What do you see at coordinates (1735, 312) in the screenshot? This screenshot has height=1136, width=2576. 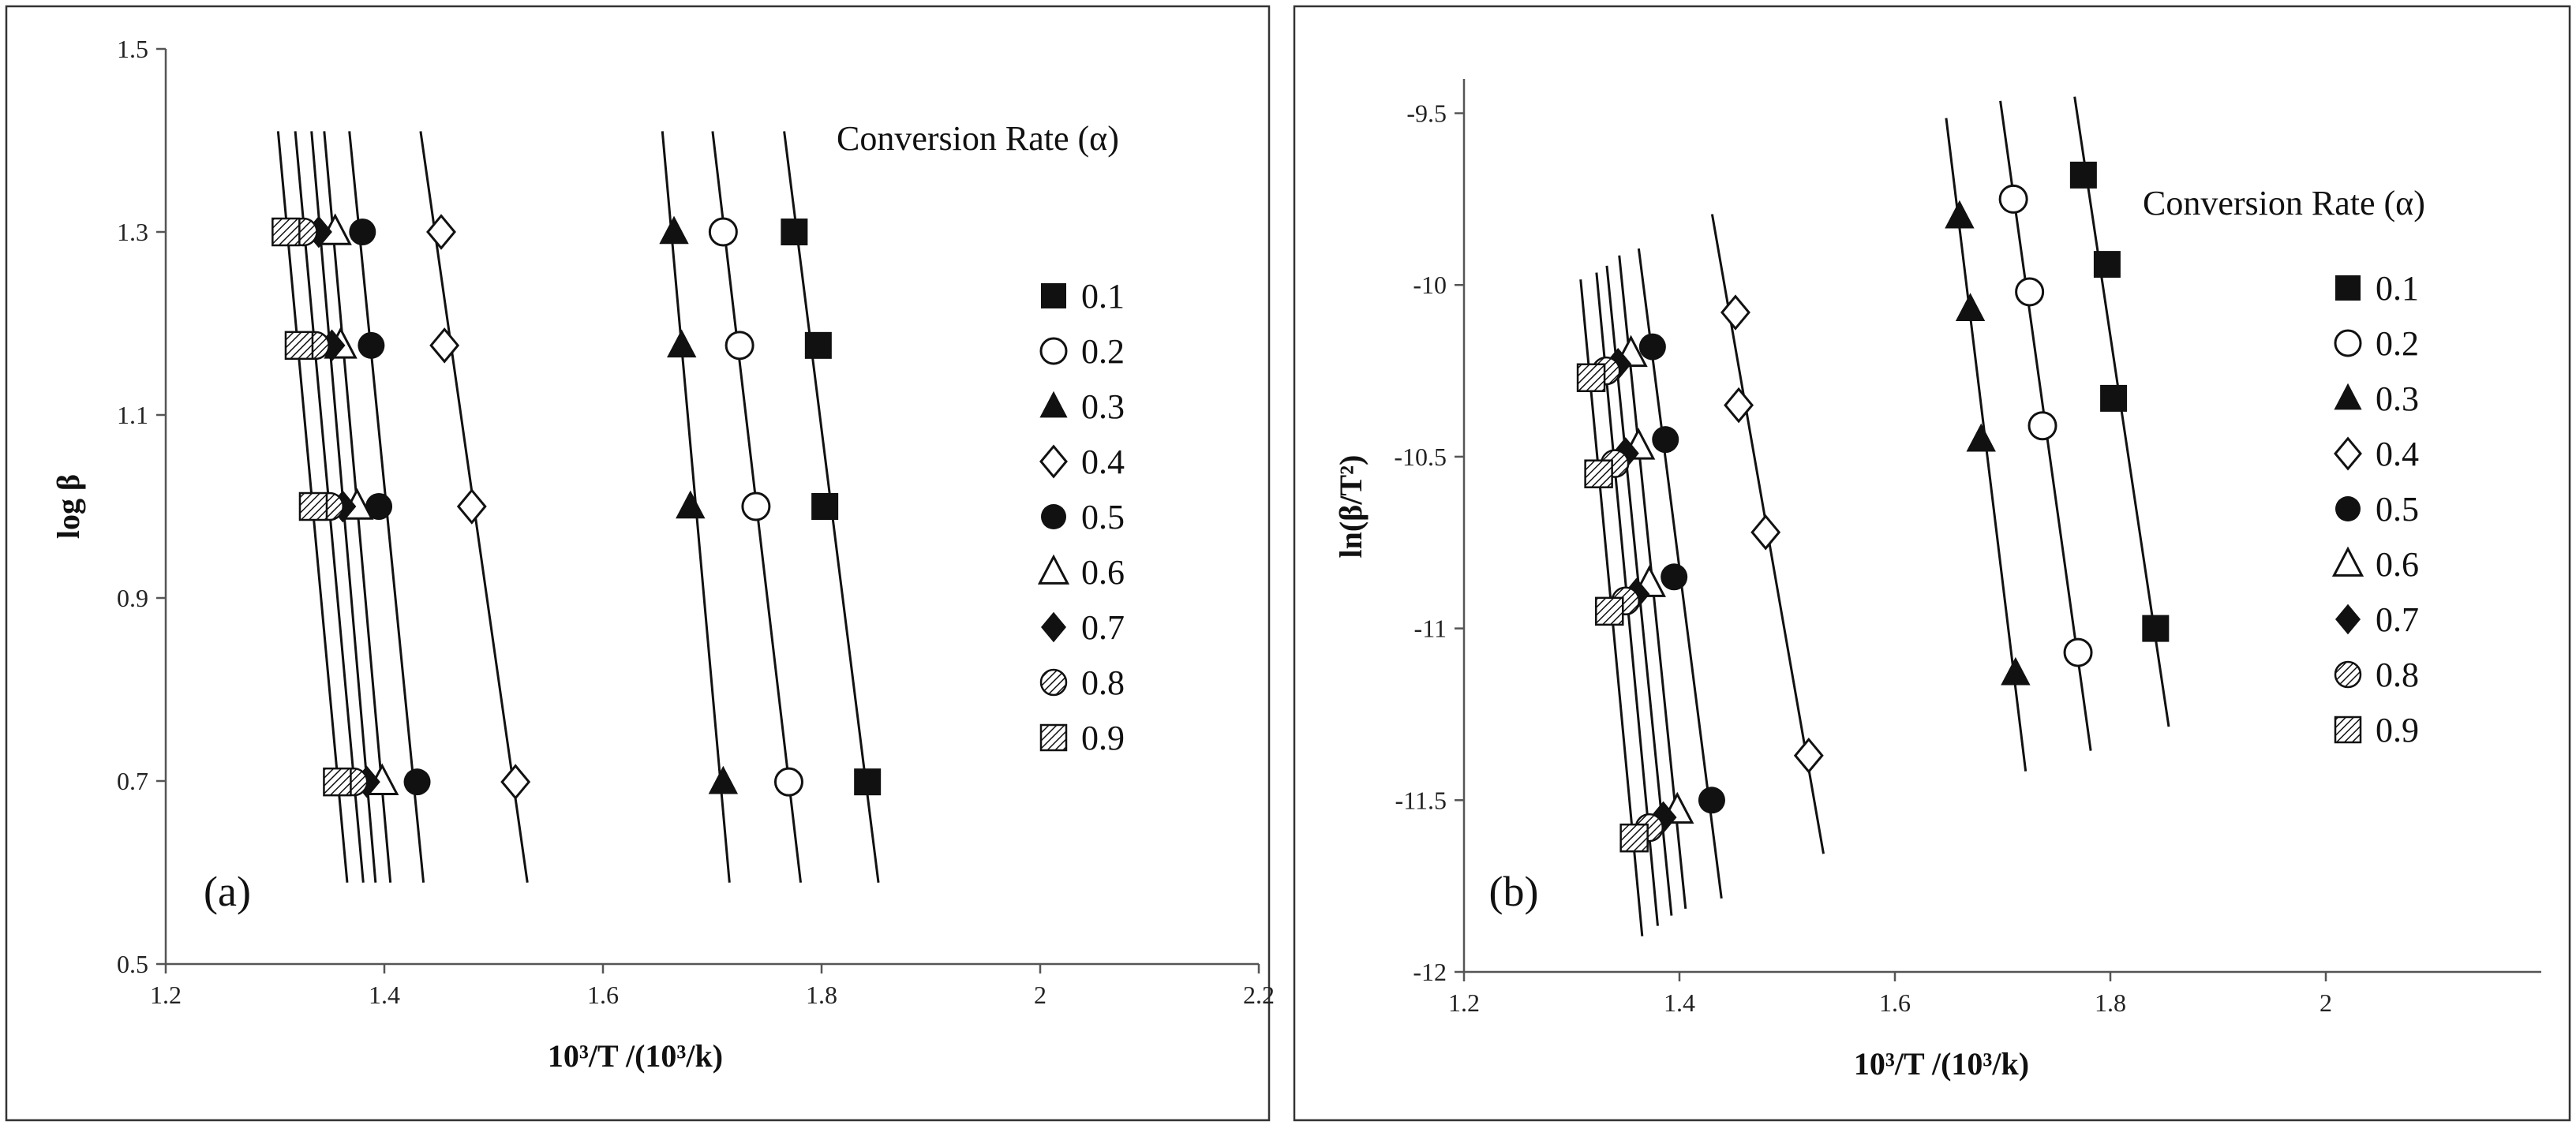 I see `data-point-b-0.4-0` at bounding box center [1735, 312].